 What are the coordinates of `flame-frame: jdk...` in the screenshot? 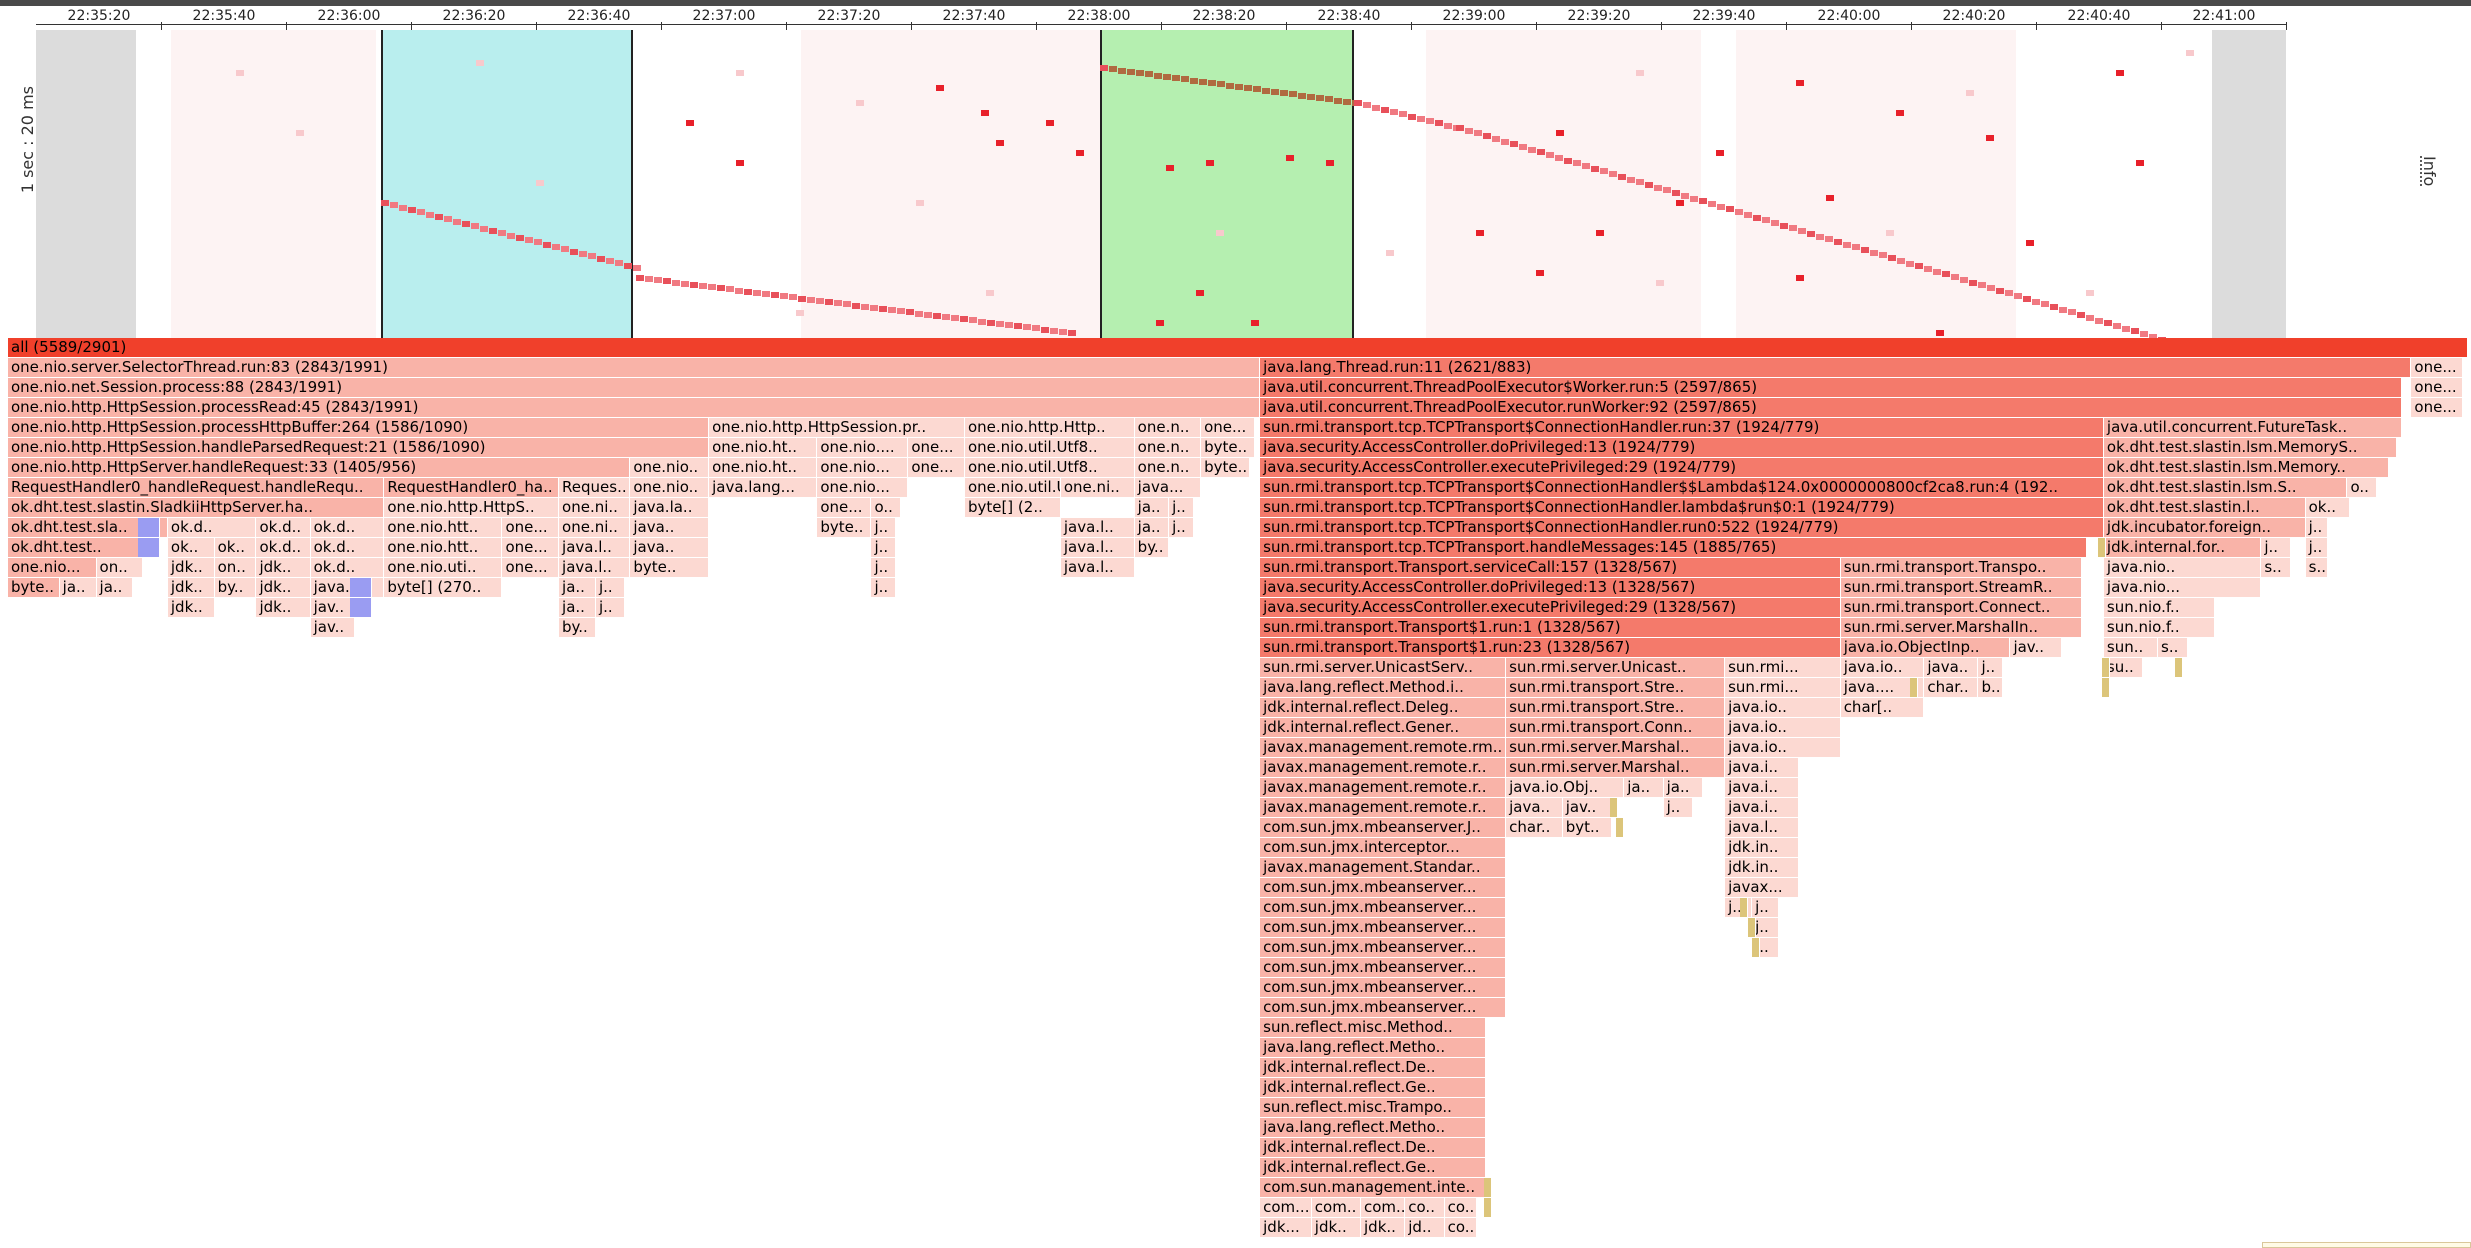 It's located at (1286, 1227).